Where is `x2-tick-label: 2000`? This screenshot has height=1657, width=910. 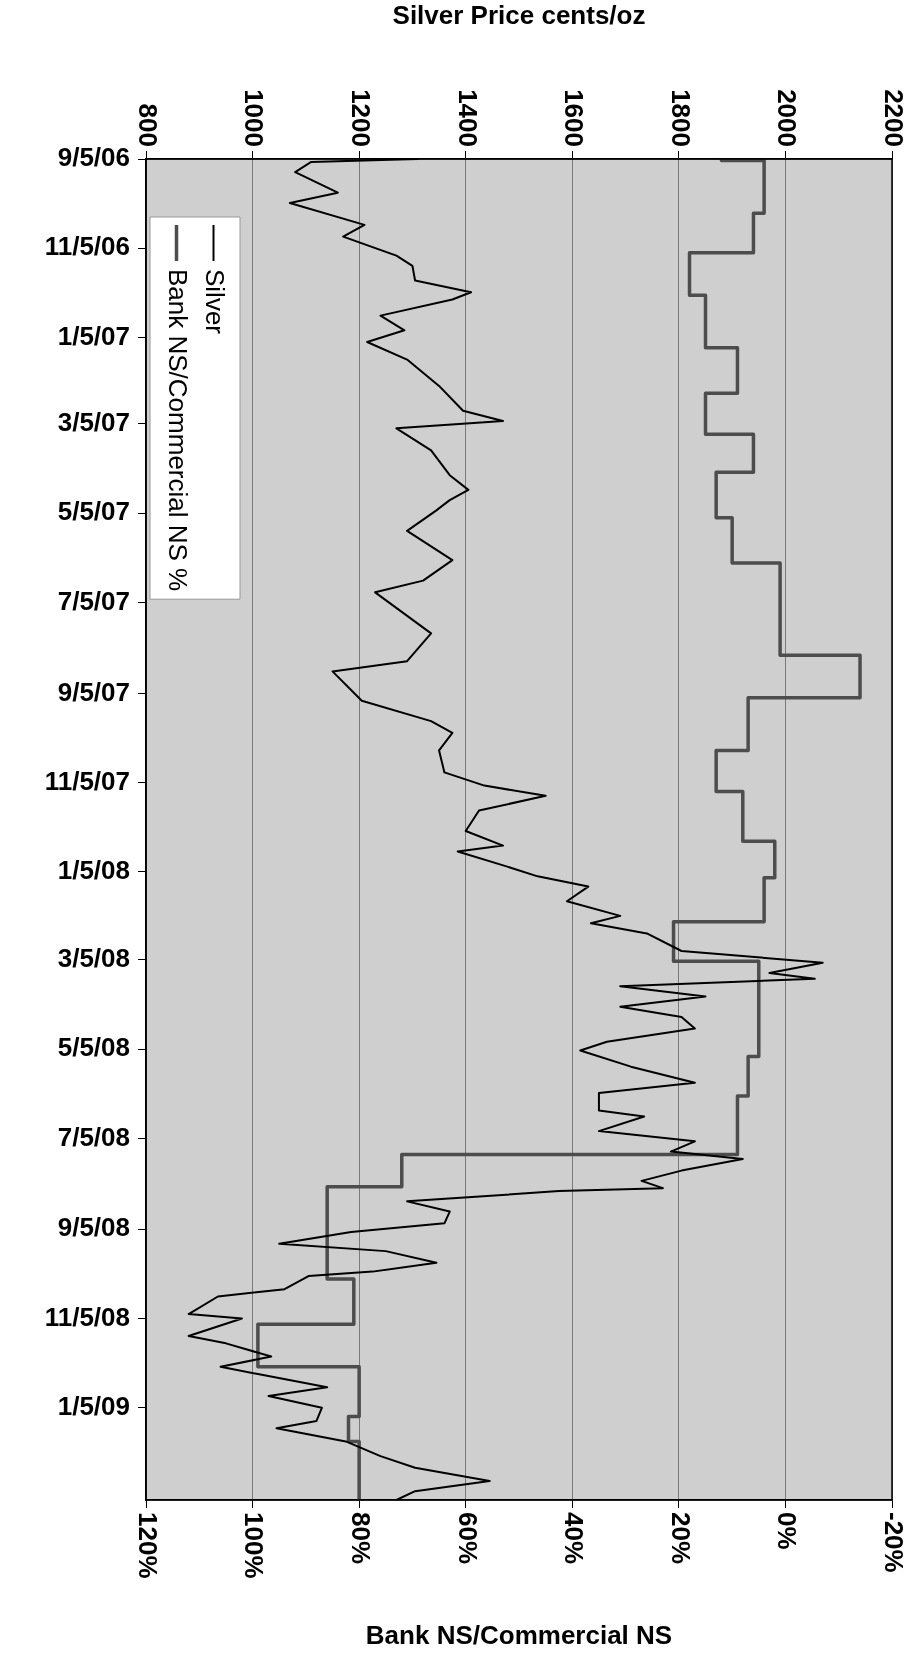 x2-tick-label: 2000 is located at coordinates (787, 118).